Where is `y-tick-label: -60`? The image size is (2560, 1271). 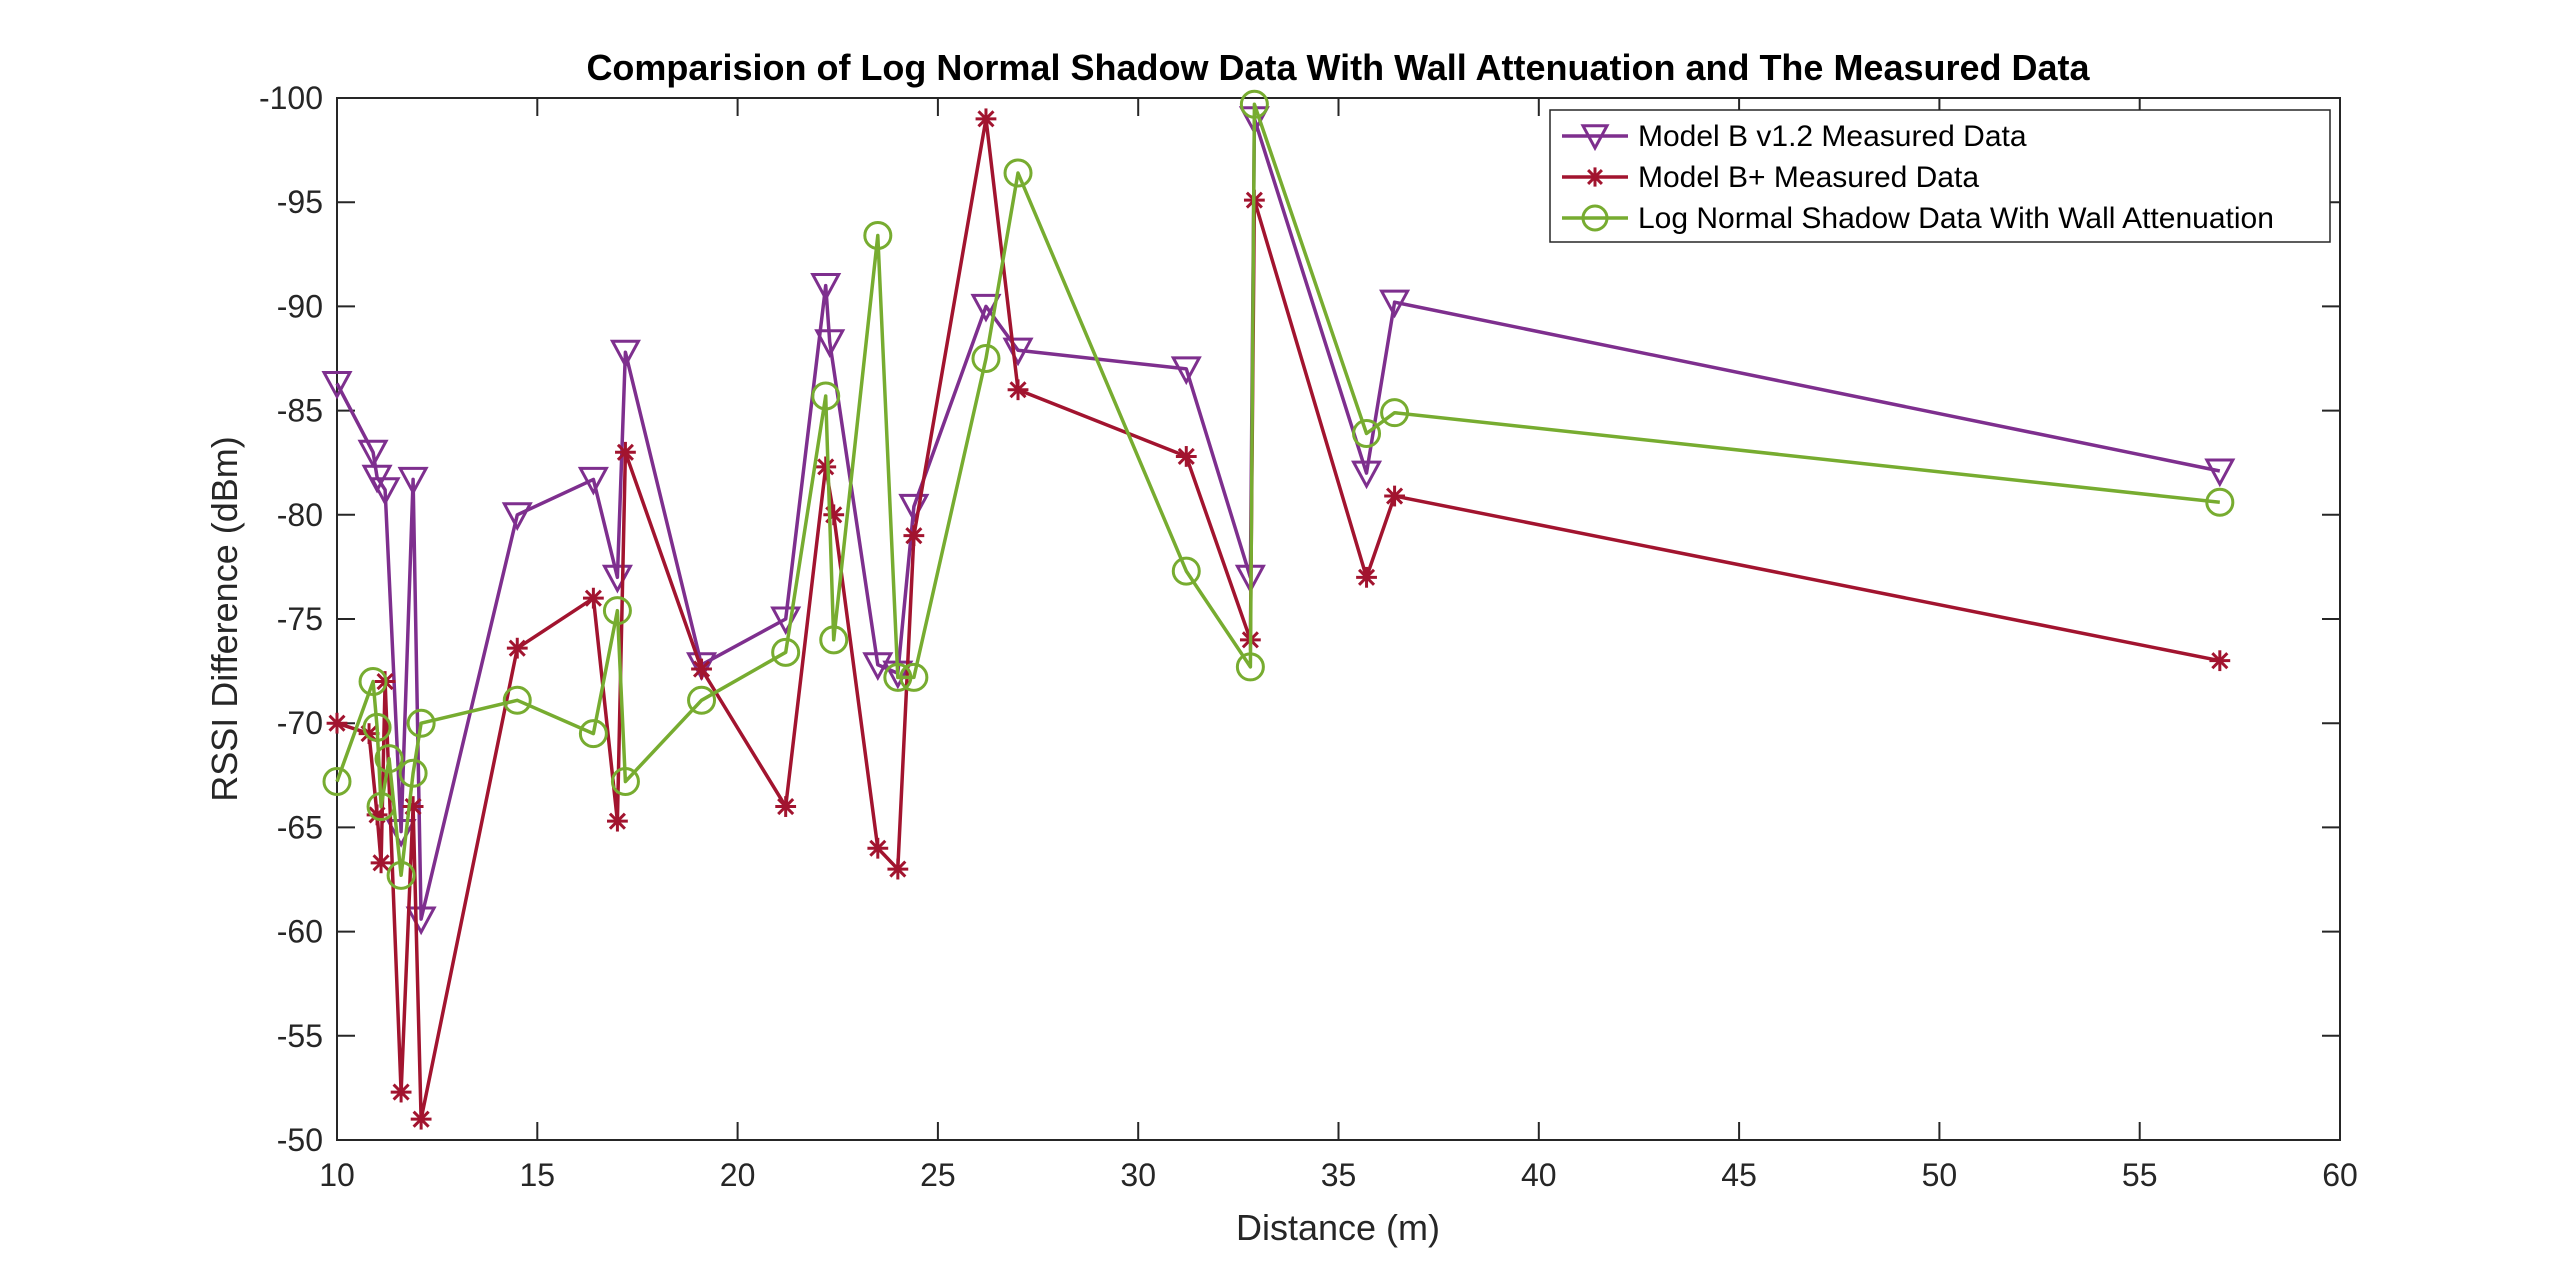
y-tick-label: -60 is located at coordinates (300, 932).